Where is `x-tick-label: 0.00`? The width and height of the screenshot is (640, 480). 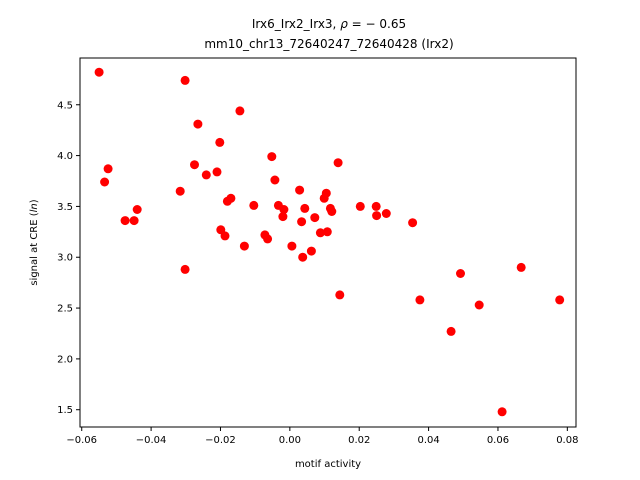 x-tick-label: 0.00 is located at coordinates (290, 440).